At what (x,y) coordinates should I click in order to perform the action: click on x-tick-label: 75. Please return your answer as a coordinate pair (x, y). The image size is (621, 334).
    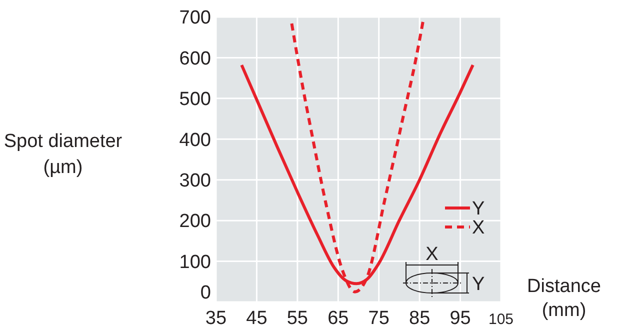
    Looking at the image, I should click on (379, 318).